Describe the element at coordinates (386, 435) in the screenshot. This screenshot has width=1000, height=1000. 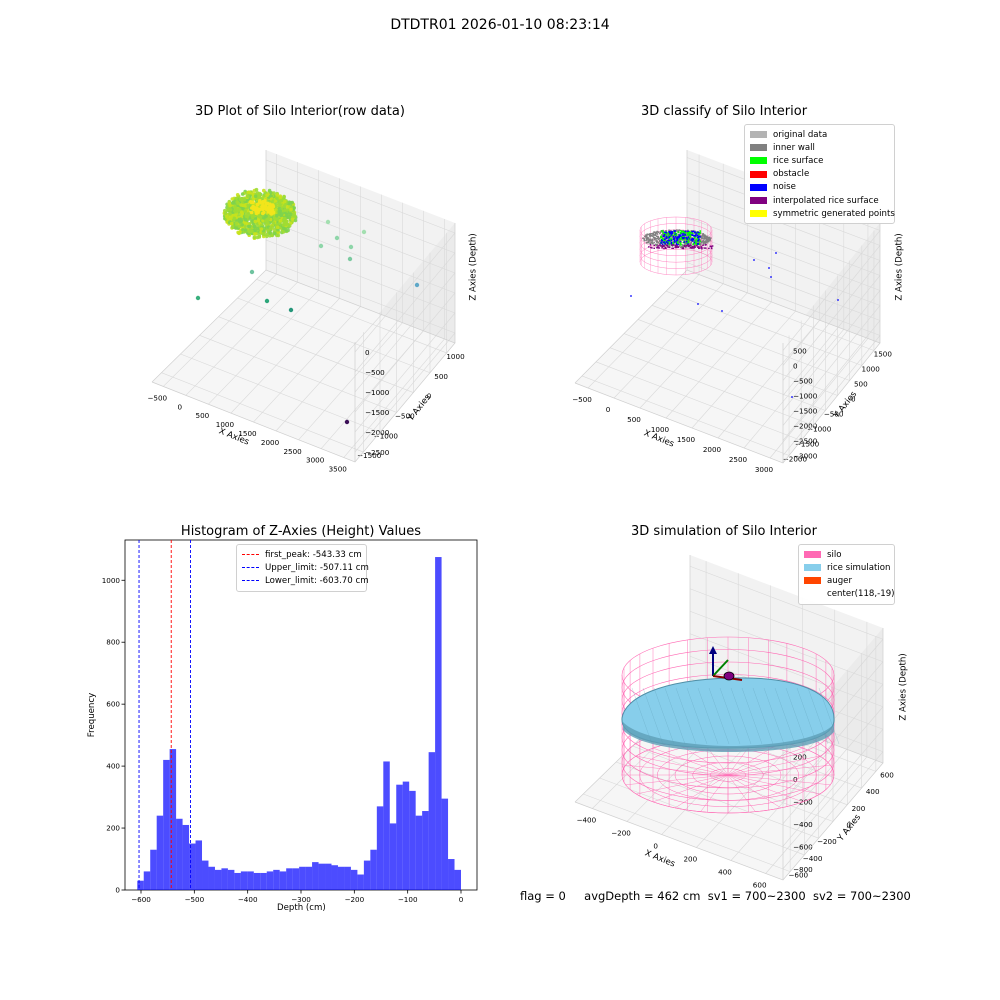
I see `p1-ytick-label: −1000` at that location.